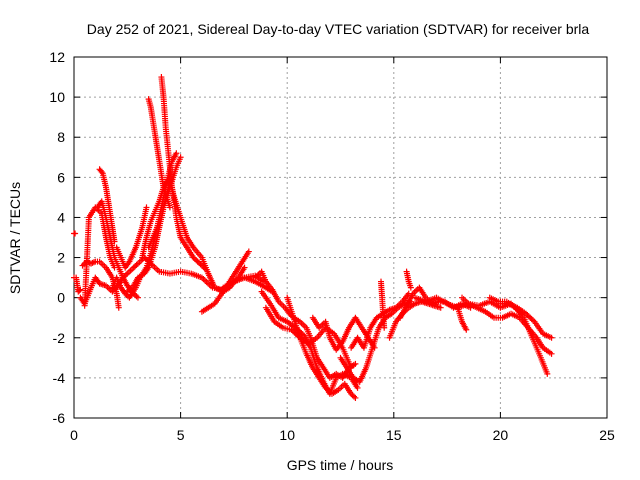  Describe the element at coordinates (74, 435) in the screenshot. I see `x-tick-label: 0` at that location.